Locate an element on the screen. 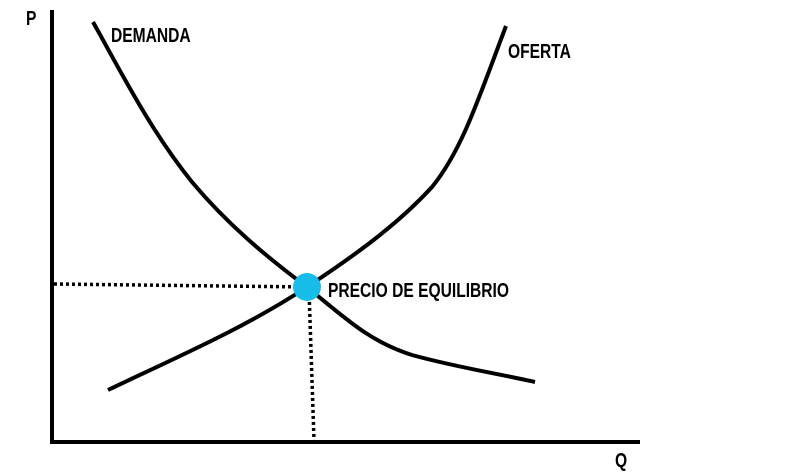  y-axis-label: P is located at coordinates (31, 18).